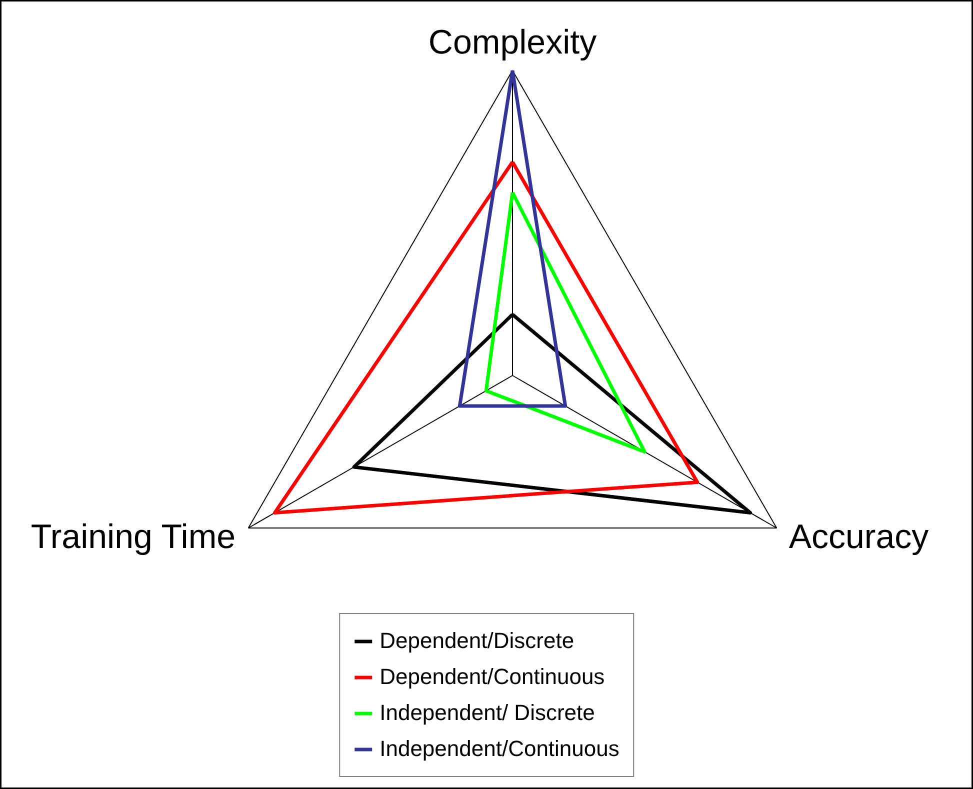  I want to click on legend-label: Independent/ Discrete, so click(487, 713).